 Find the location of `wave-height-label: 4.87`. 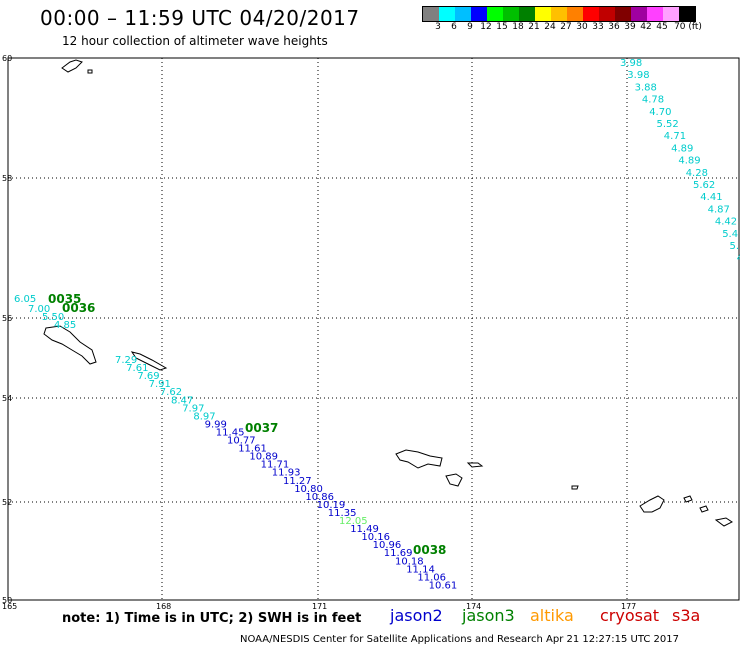

wave-height-label: 4.87 is located at coordinates (719, 209).